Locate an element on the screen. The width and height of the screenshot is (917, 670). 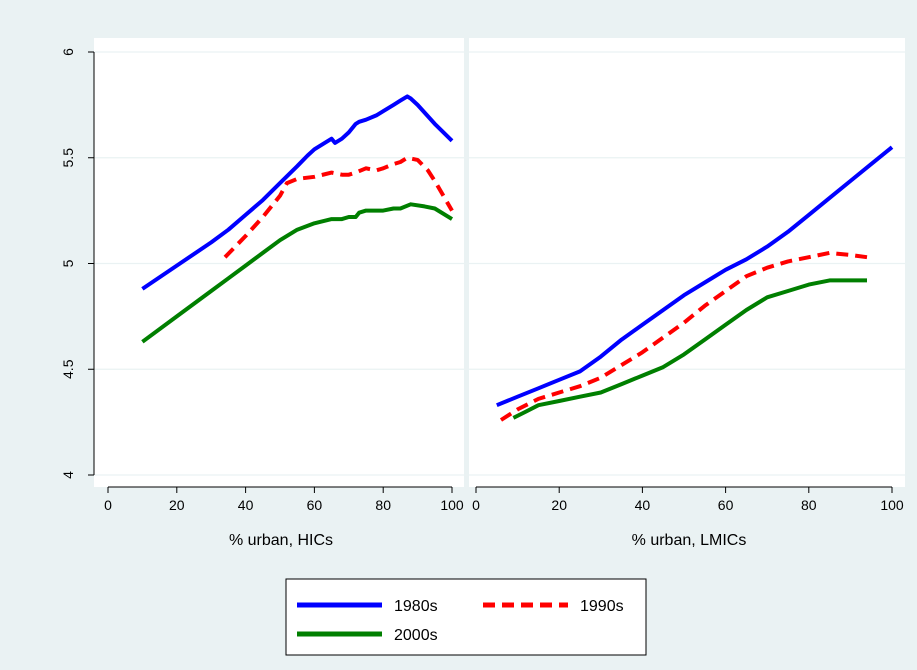
series-line-hics-1990s is located at coordinates (338, 207).